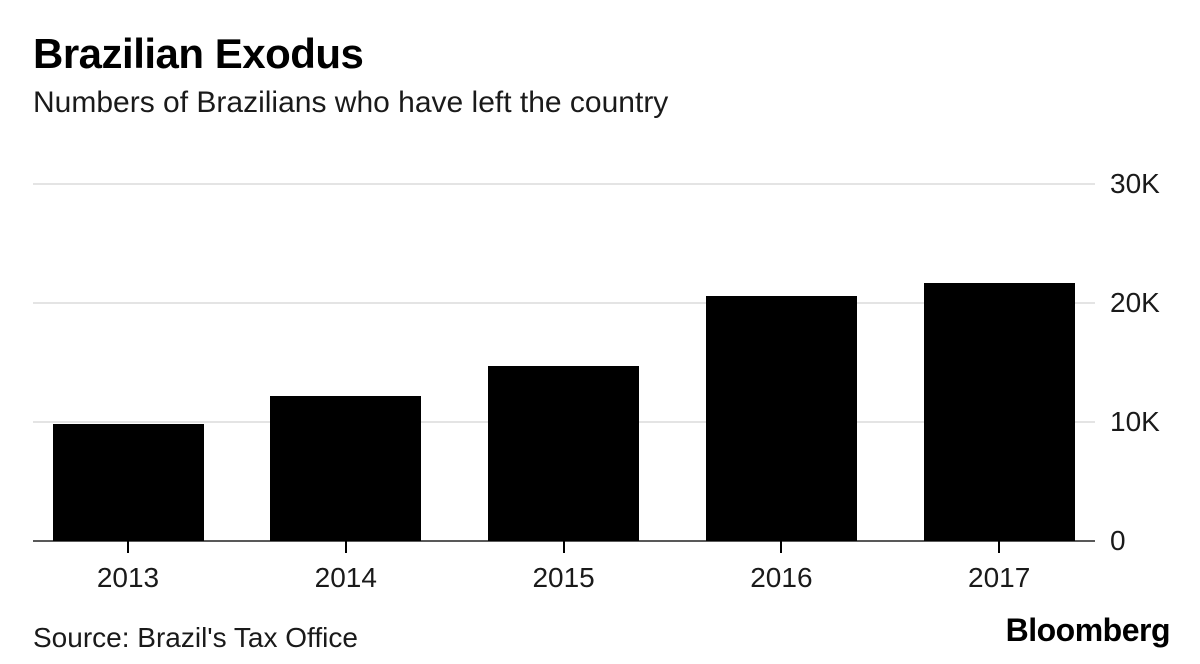 The image size is (1200, 664). Describe the element at coordinates (999, 577) in the screenshot. I see `x-axis-label-2017: 2017` at that location.